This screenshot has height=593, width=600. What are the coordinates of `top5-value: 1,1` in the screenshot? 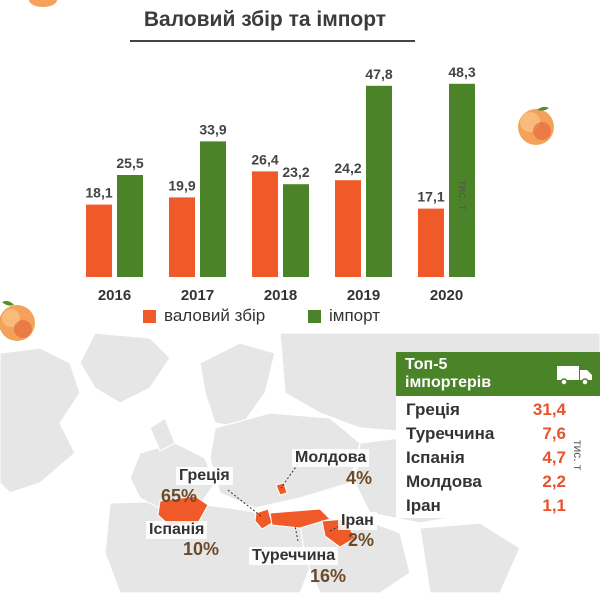 It's located at (554, 505).